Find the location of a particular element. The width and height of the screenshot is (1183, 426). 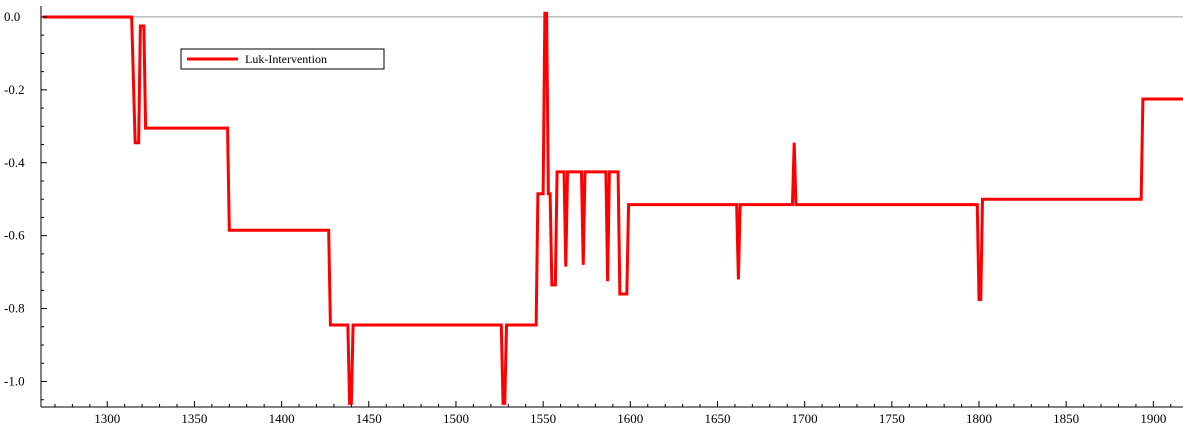

legend-entry-luk-intervention: Luk-Intervention is located at coordinates (286, 59).